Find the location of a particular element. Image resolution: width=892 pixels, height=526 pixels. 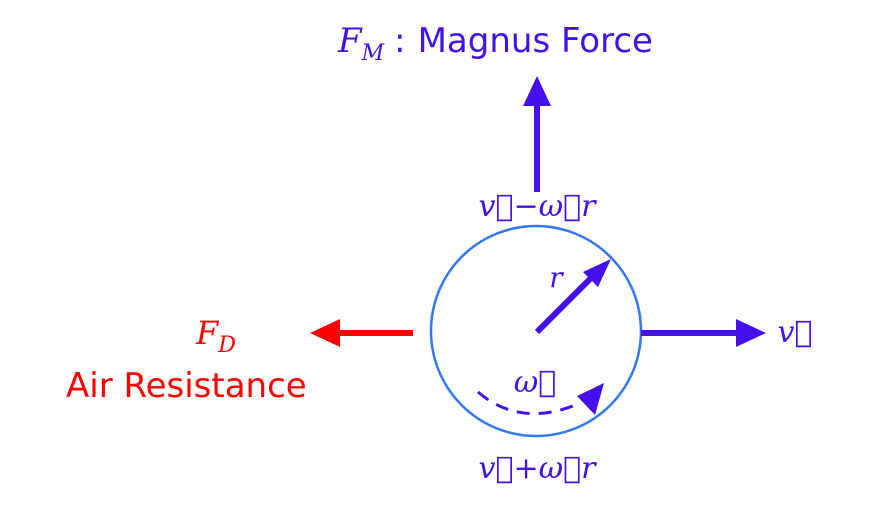

magnus-force-label: Magnus Force is located at coordinates (535, 41).